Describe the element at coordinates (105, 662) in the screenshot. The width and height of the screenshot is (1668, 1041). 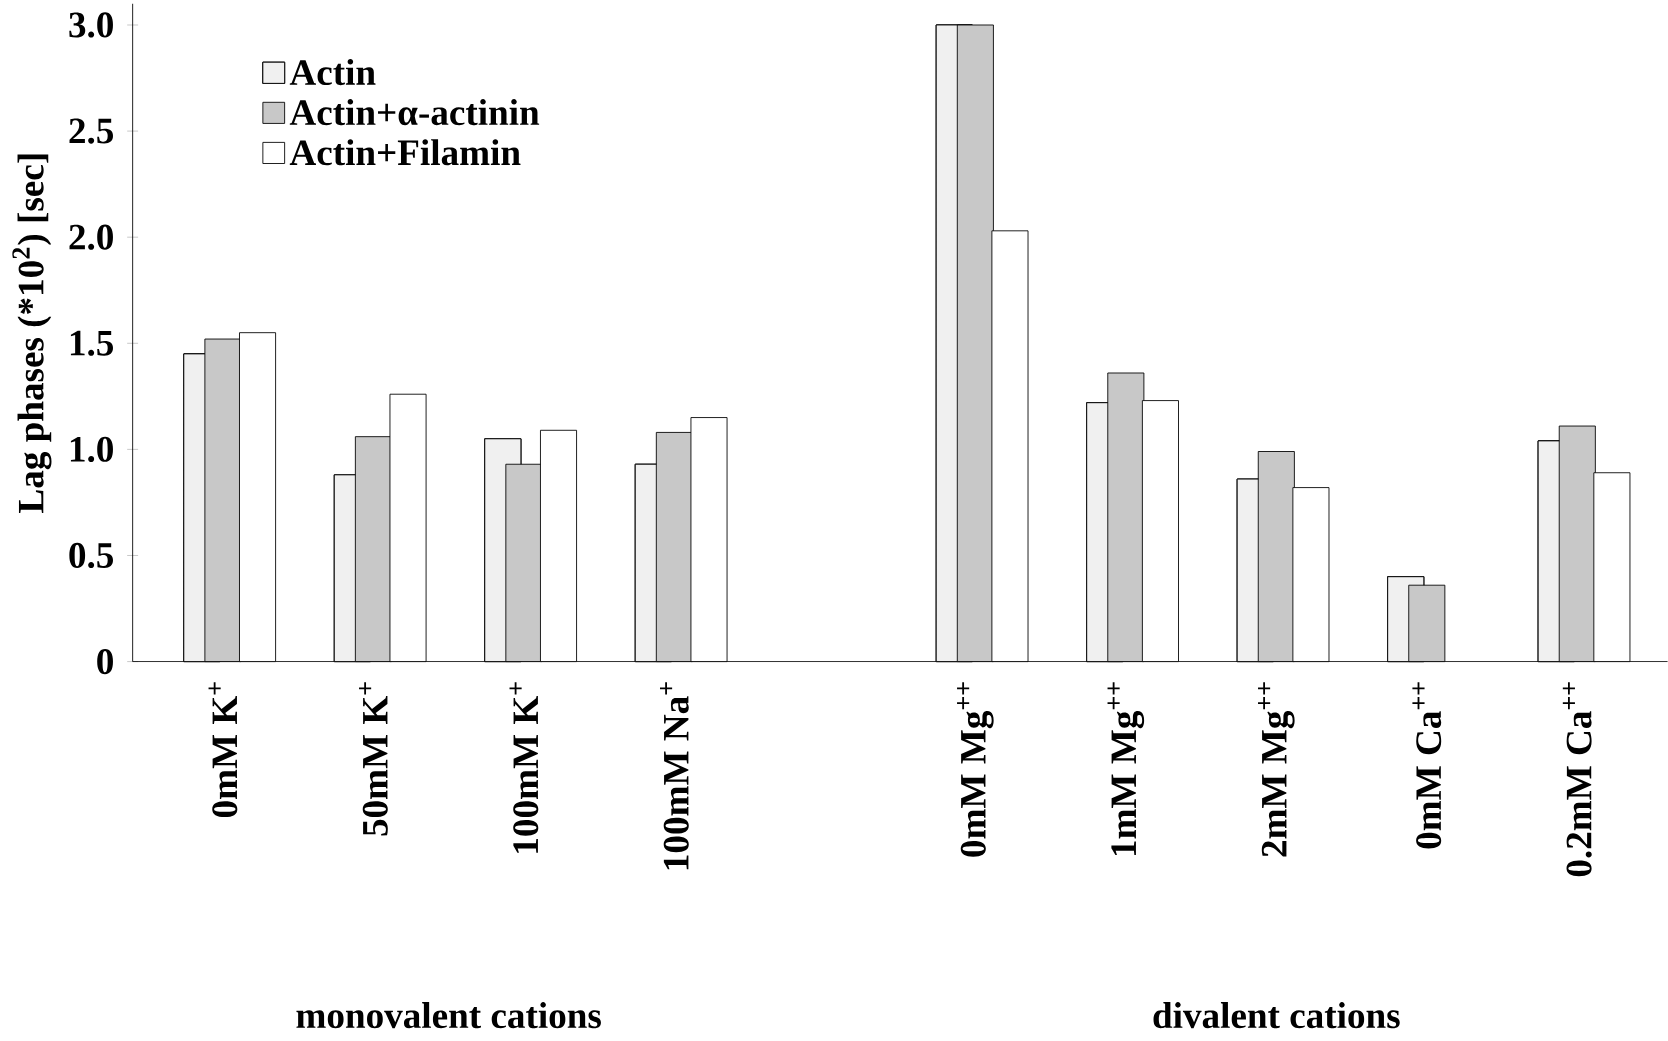
I see `y-tick-label: 0` at that location.